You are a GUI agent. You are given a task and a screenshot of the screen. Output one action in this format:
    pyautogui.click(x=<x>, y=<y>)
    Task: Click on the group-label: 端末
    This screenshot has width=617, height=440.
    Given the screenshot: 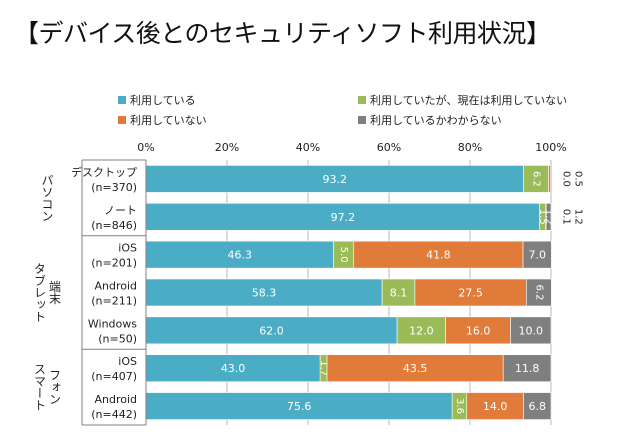 What is the action you would take?
    pyautogui.click(x=55, y=292)
    